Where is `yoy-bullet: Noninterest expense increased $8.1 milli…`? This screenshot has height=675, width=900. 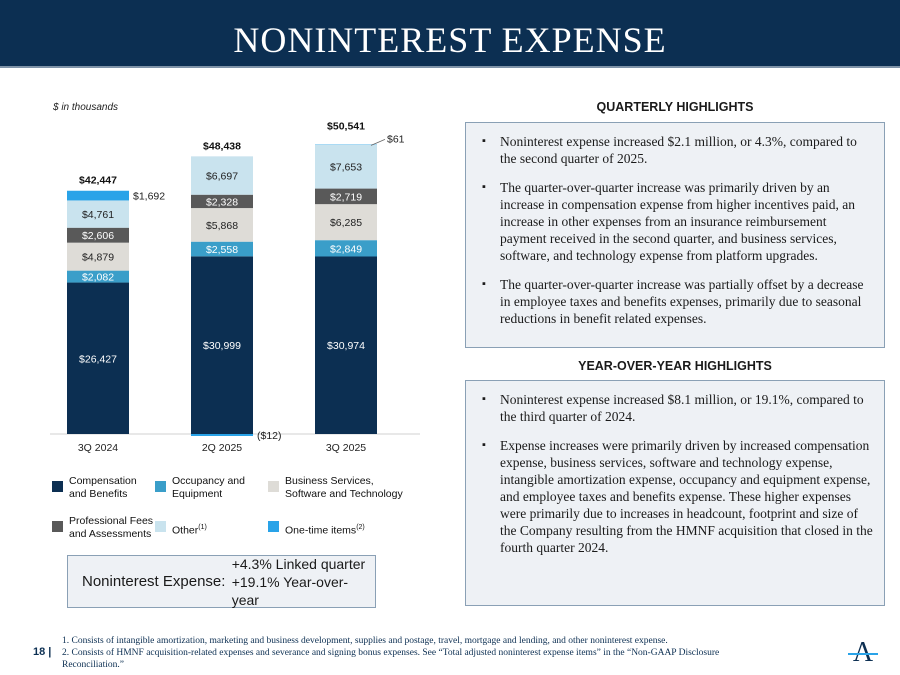 yoy-bullet: Noninterest expense increased $8.1 milli… is located at coordinates (677, 408).